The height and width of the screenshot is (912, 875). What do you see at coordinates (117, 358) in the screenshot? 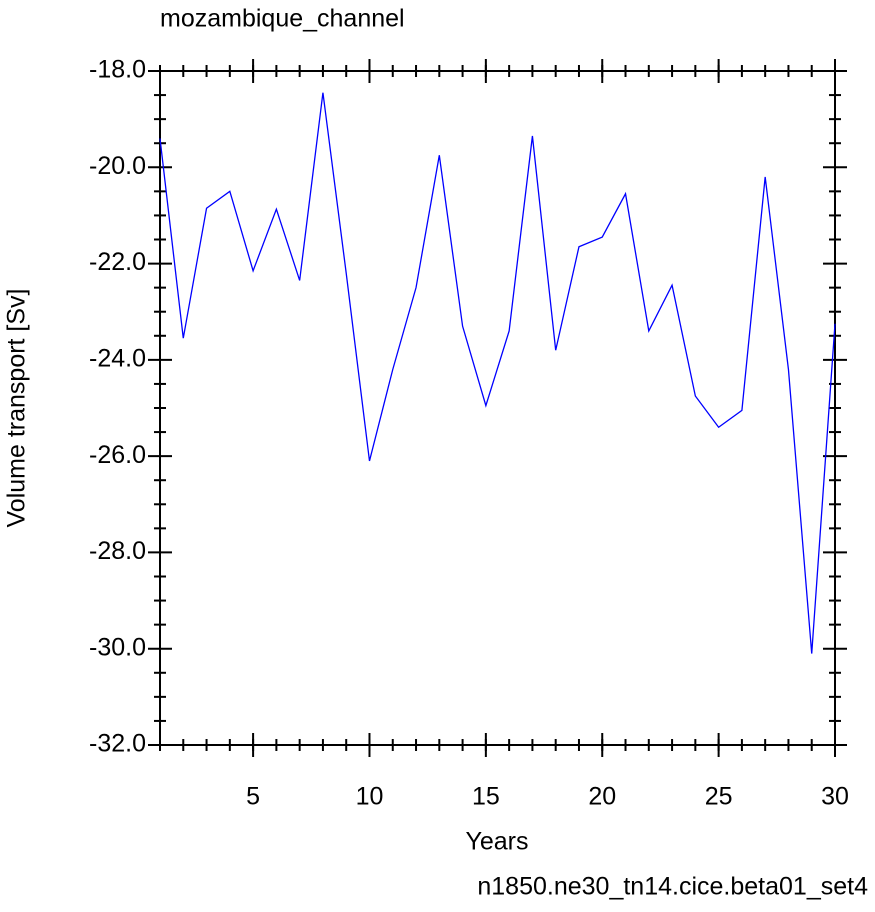
I see `y-tick-label: -24.0` at bounding box center [117, 358].